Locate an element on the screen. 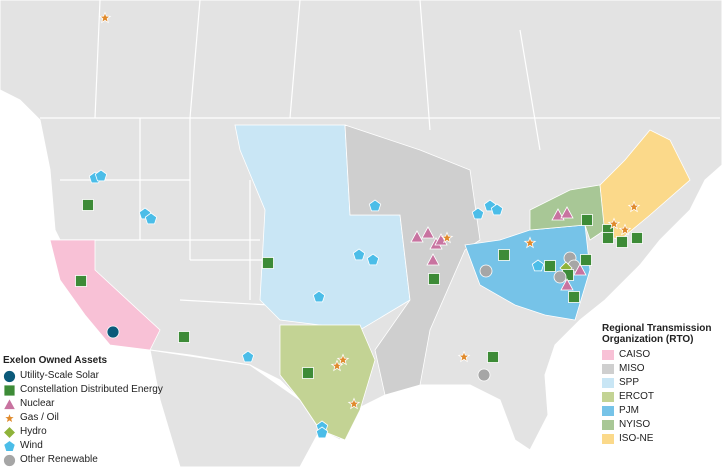 This screenshot has height=467, width=722. legend-label: Wind is located at coordinates (31, 445).